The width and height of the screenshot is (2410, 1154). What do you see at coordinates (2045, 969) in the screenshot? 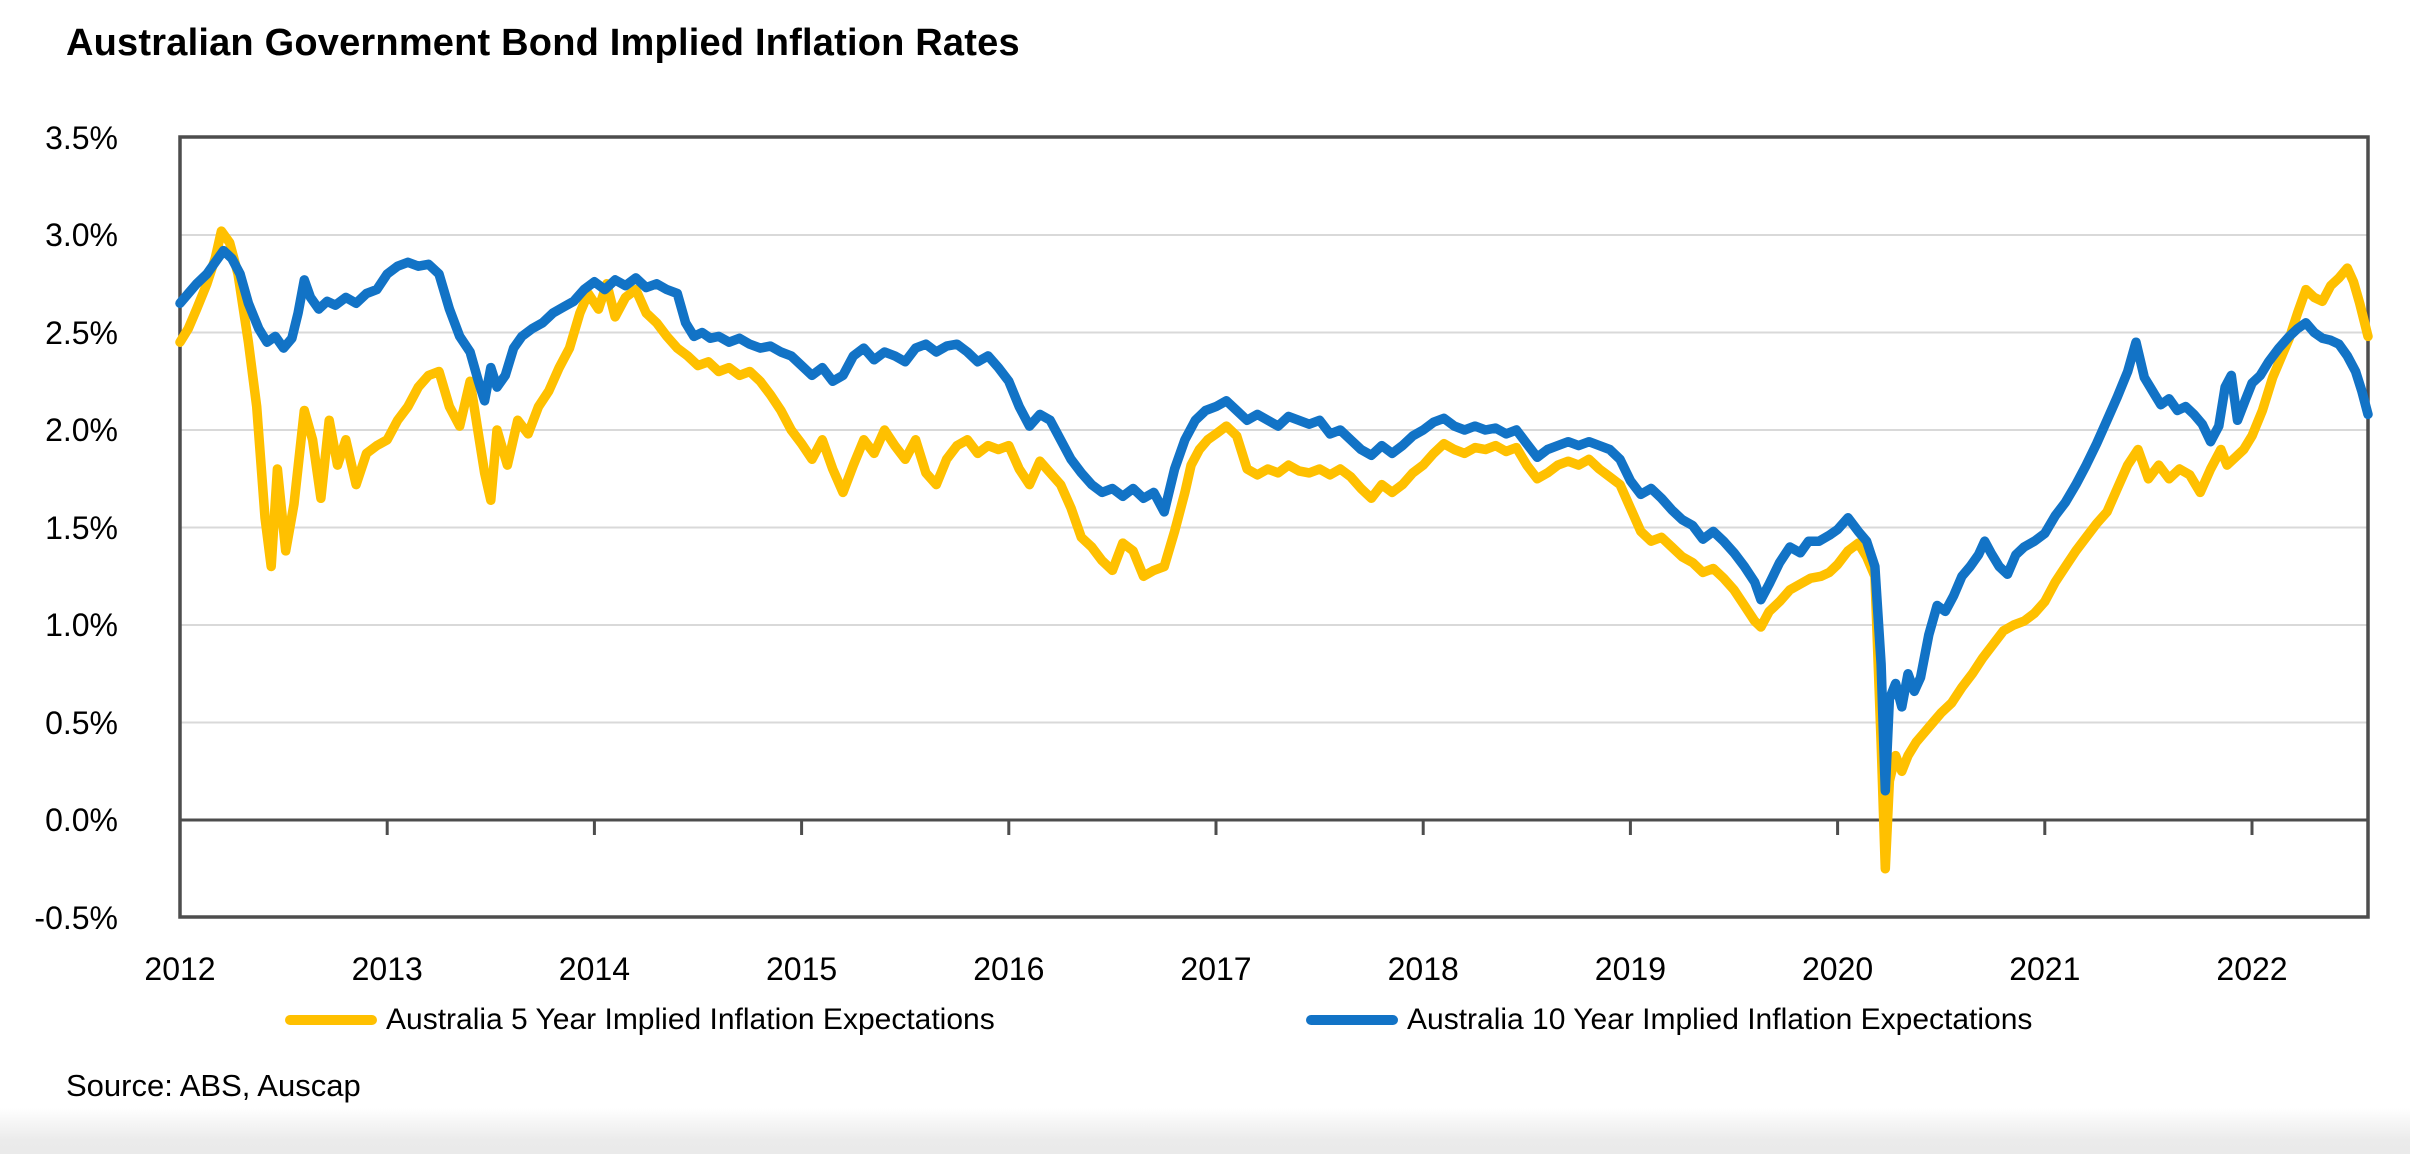
I see `x-axis-label-2021: 2021` at bounding box center [2045, 969].